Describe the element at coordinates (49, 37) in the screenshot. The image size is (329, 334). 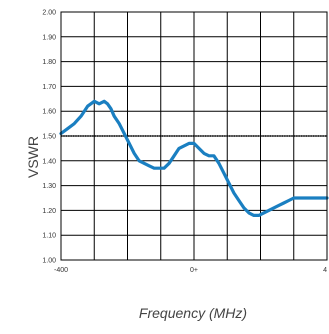
I see `y-tick-label: 1.90` at that location.